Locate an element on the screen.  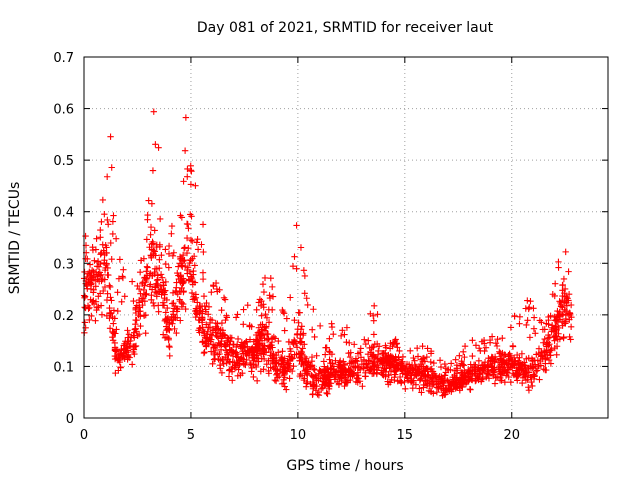
y-tick-label: 0.3 is located at coordinates (63, 264).